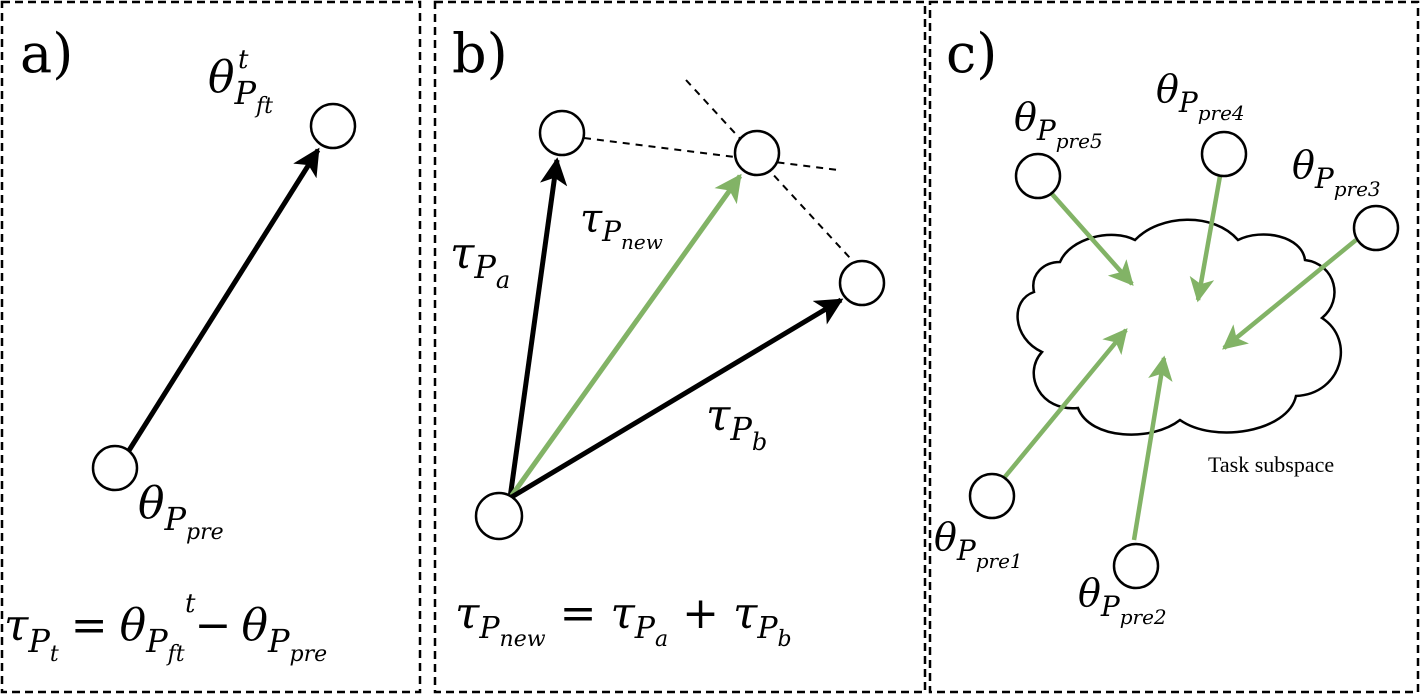 Image resolution: width=1422 pixels, height=696 pixels. What do you see at coordinates (1336, 172) in the screenshot?
I see `panel-c-label-pre3: θPpre3` at bounding box center [1336, 172].